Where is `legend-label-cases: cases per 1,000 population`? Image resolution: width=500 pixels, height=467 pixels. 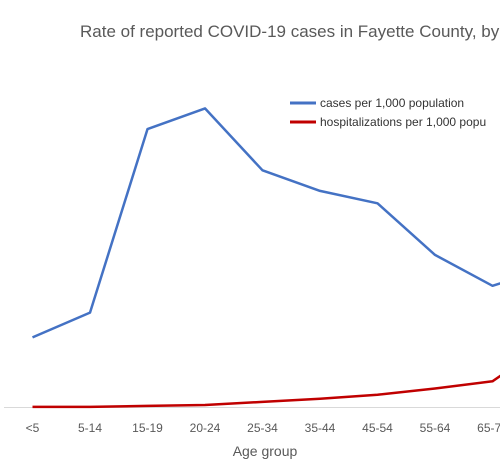 legend-label-cases: cases per 1,000 population is located at coordinates (392, 103).